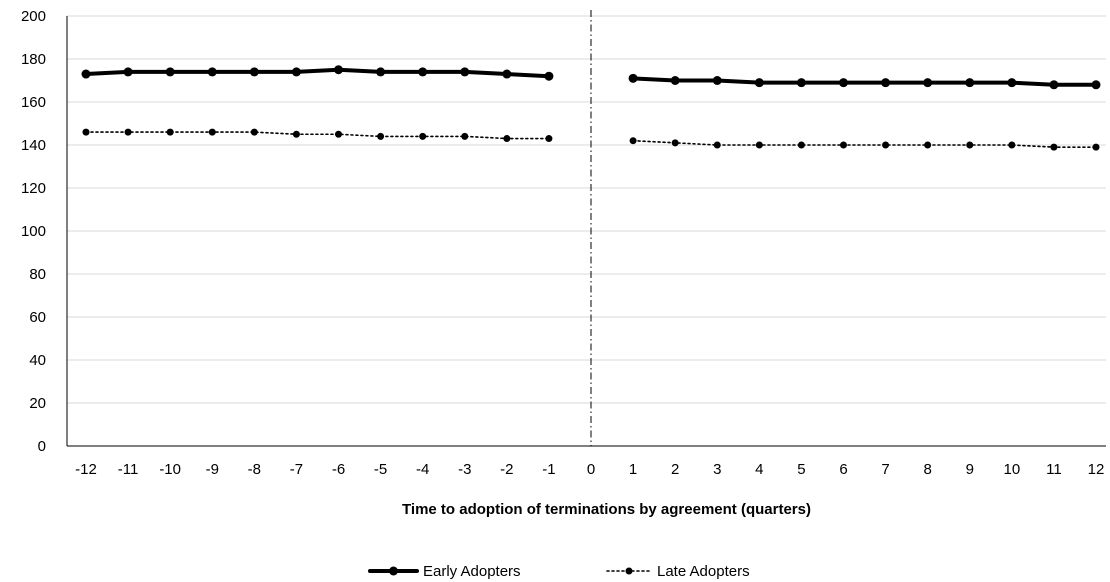  What do you see at coordinates (338, 469) in the screenshot?
I see `x-tick-label: -6` at bounding box center [338, 469].